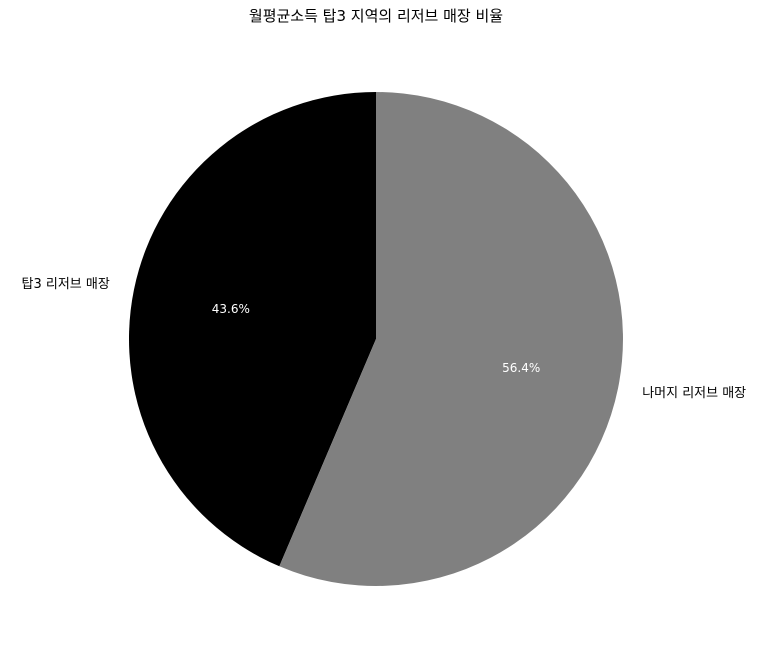 Image resolution: width=772 pixels, height=657 pixels. Describe the element at coordinates (66, 284) in the screenshot. I see `slice-label-top3: 탑3 리저브 매장` at that location.